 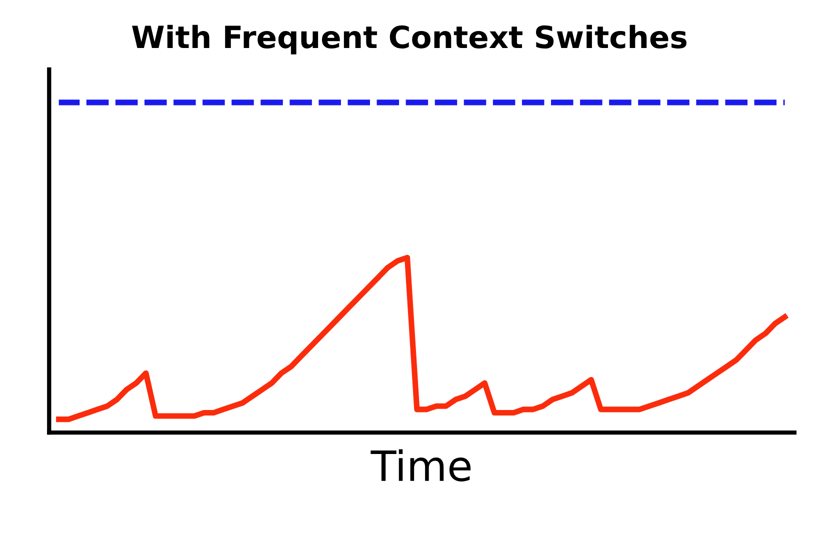 I want to click on x-axis-title: Time, so click(x=420, y=465).